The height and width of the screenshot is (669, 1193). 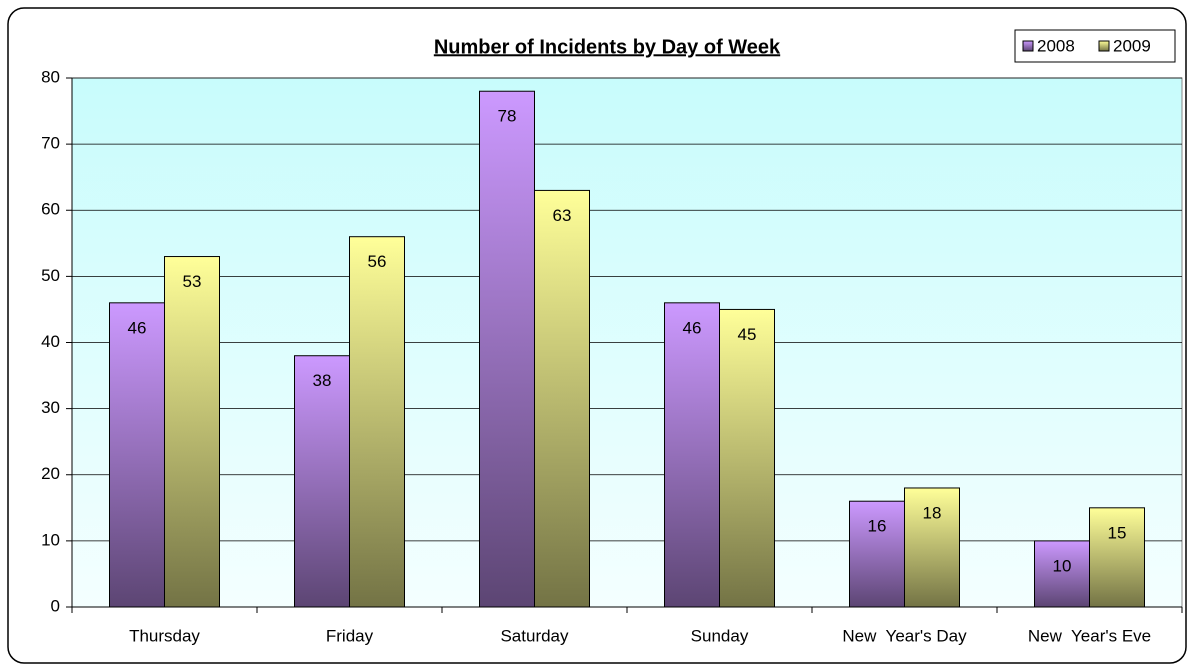 What do you see at coordinates (932, 512) in the screenshot?
I see `data-label: 18` at bounding box center [932, 512].